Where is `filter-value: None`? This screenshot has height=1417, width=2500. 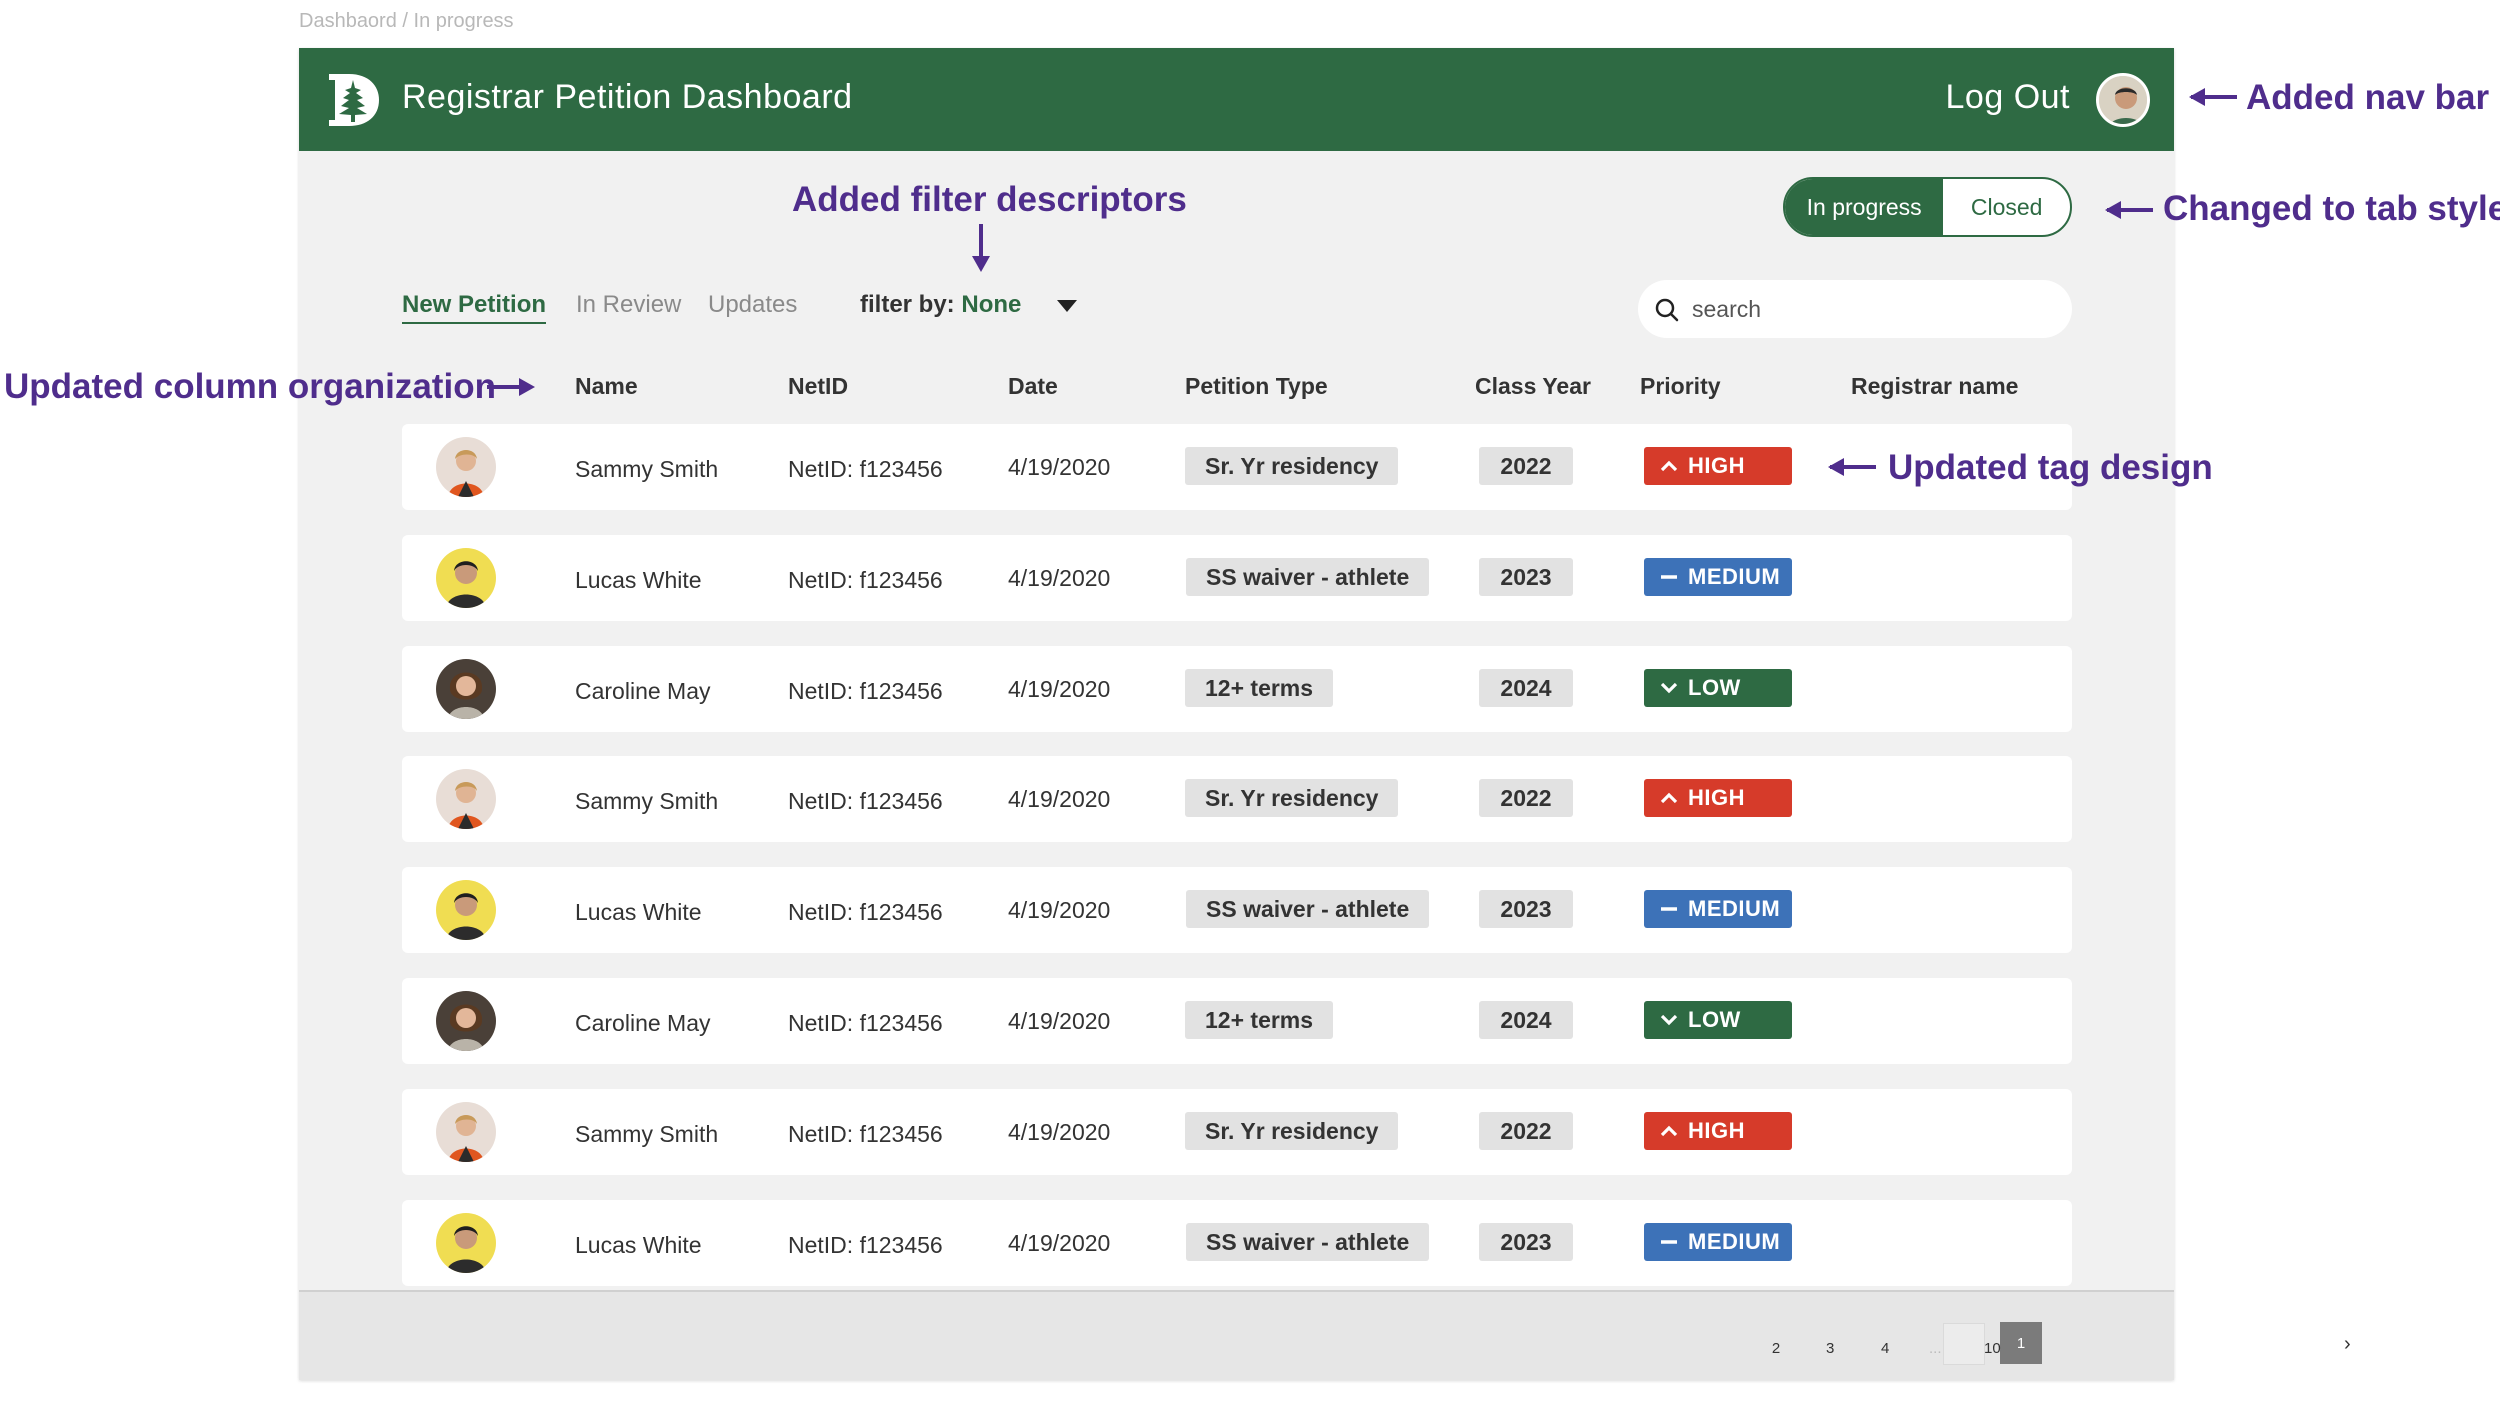 filter-value: None is located at coordinates (991, 304).